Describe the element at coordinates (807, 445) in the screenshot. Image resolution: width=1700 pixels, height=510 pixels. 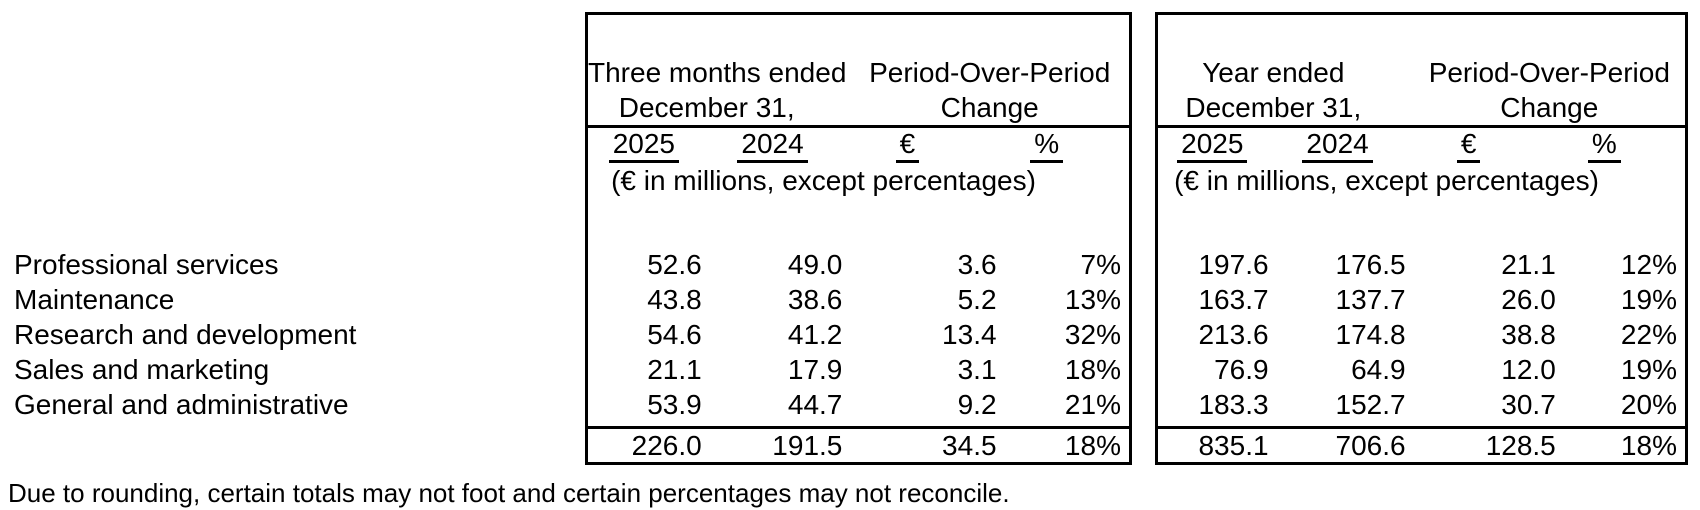
I see `total-cell: 191.5` at that location.